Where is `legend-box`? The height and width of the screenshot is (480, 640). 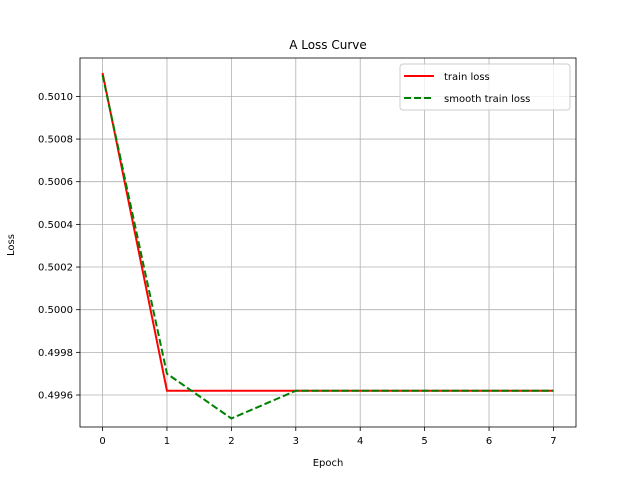
legend-box is located at coordinates (485, 87).